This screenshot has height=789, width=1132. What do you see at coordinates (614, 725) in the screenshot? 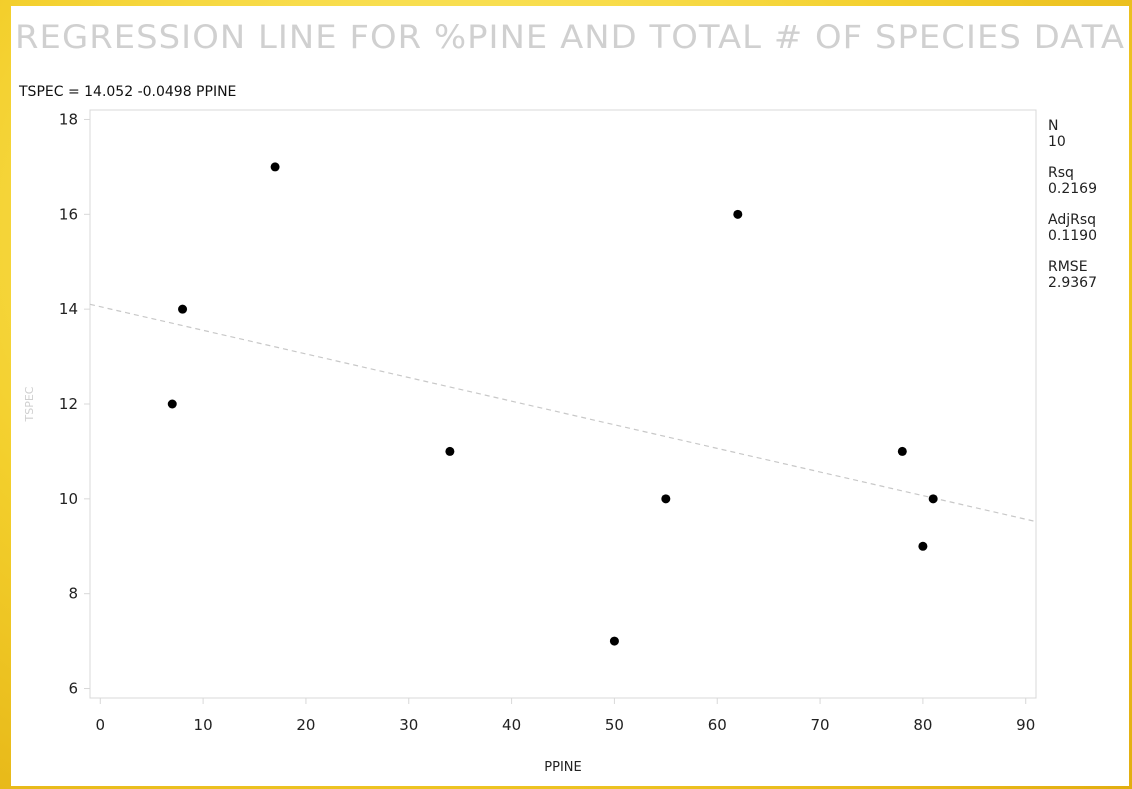
I see `x-tick-label: 50` at bounding box center [614, 725].